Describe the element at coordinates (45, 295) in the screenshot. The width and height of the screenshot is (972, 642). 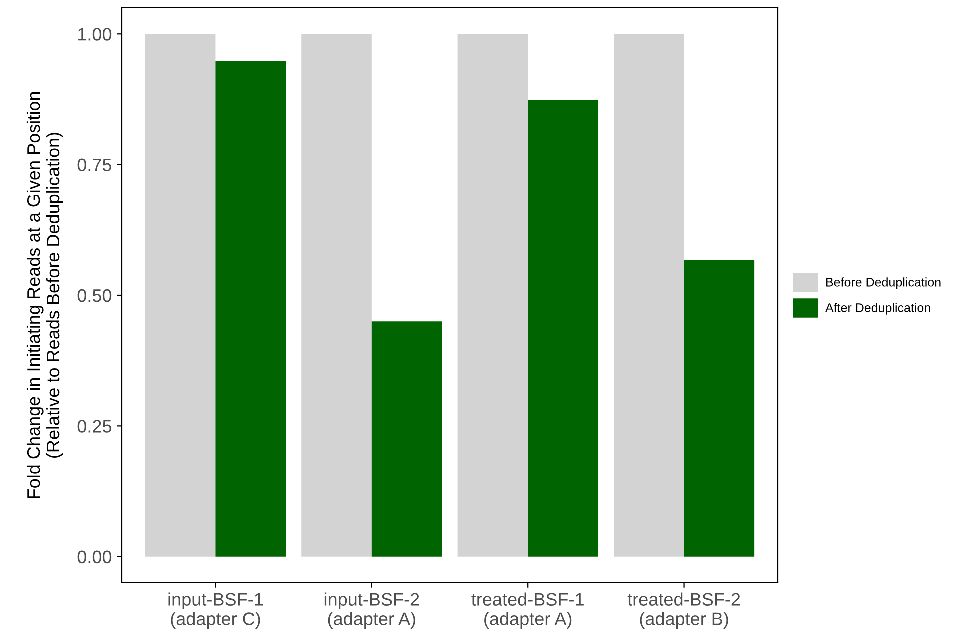
I see `y-axis-title: Fold Change in Initiating Reads at a Given Position (Relative to Reads Before Deduplication)` at that location.